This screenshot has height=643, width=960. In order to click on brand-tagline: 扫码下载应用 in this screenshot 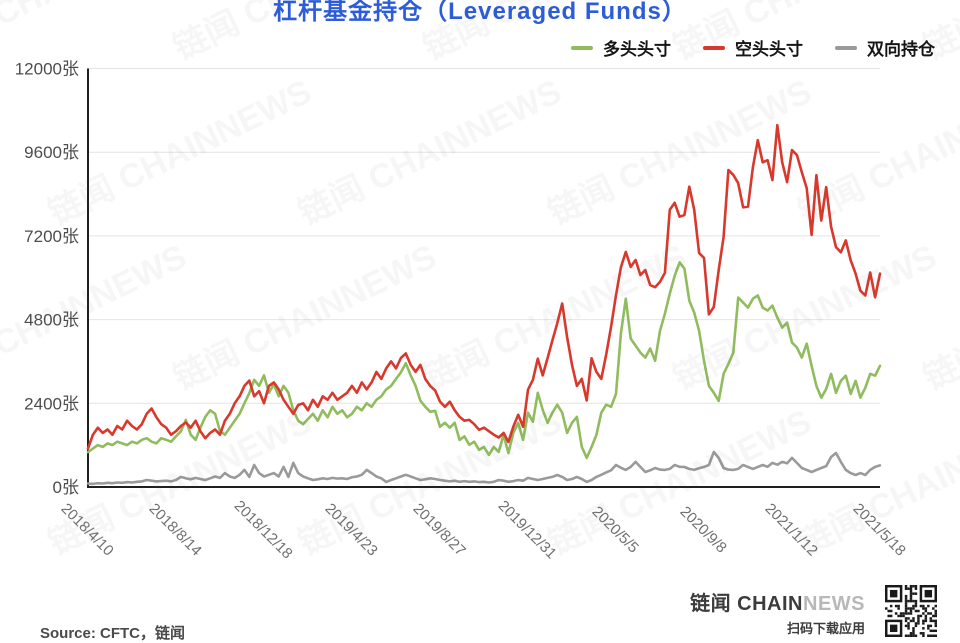, I will do `click(825, 628)`.